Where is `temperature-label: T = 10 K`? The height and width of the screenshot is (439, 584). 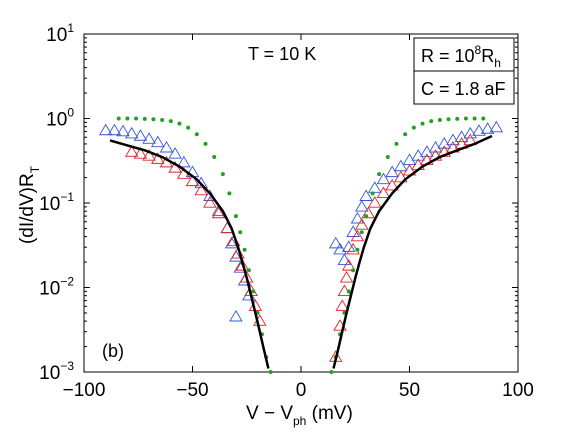 temperature-label: T = 10 K is located at coordinates (282, 54).